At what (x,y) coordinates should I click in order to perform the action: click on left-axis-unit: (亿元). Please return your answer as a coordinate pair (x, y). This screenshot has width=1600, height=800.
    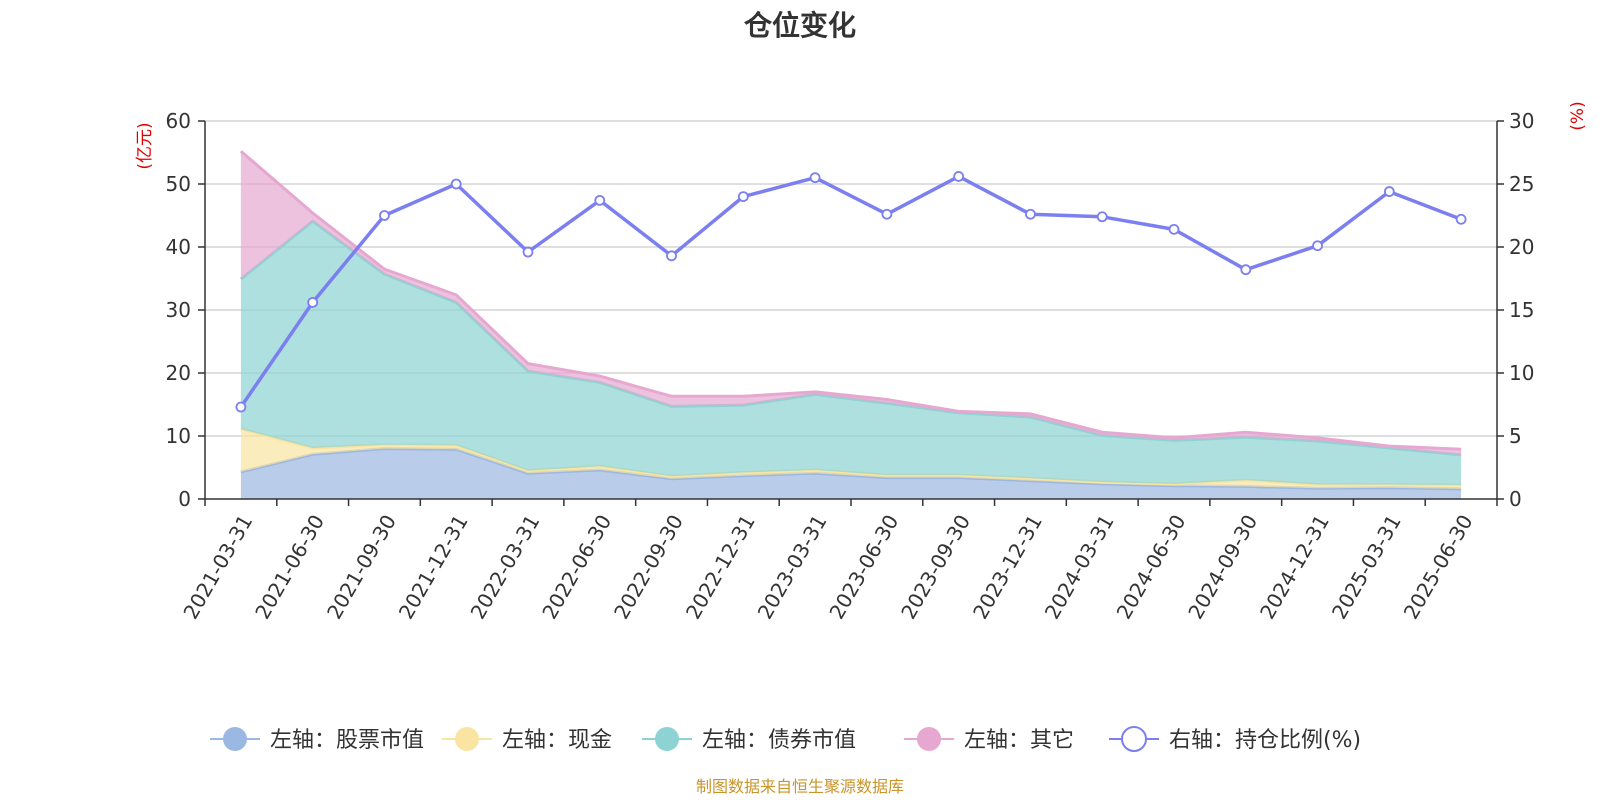
    Looking at the image, I should click on (145, 145).